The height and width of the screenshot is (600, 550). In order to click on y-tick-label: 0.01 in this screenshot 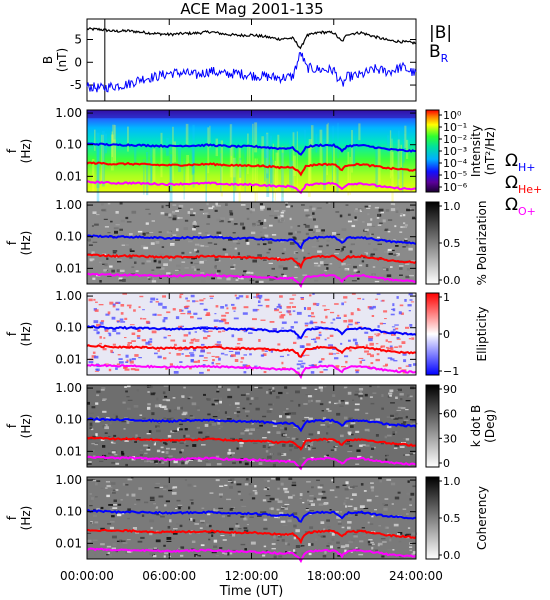, I will do `click(68, 176)`.